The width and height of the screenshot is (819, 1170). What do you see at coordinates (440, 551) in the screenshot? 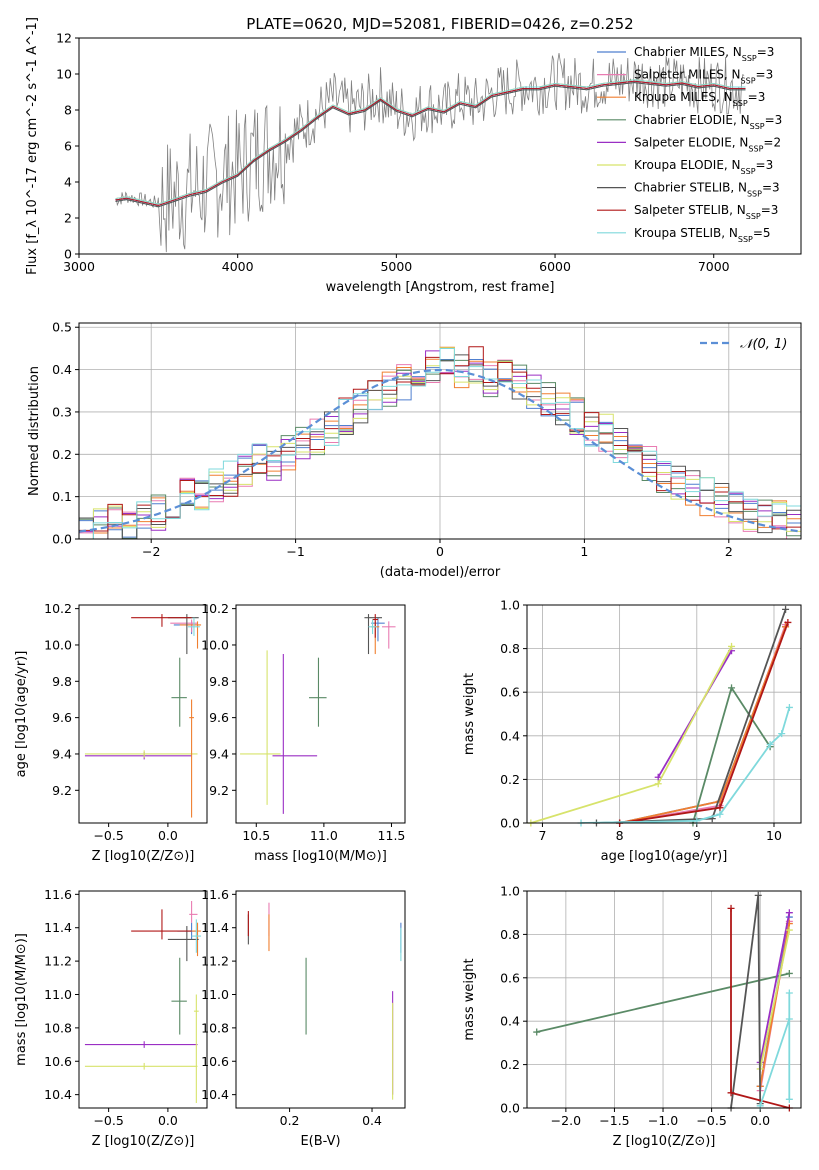
I see `x-tick-label: 0` at bounding box center [440, 551].